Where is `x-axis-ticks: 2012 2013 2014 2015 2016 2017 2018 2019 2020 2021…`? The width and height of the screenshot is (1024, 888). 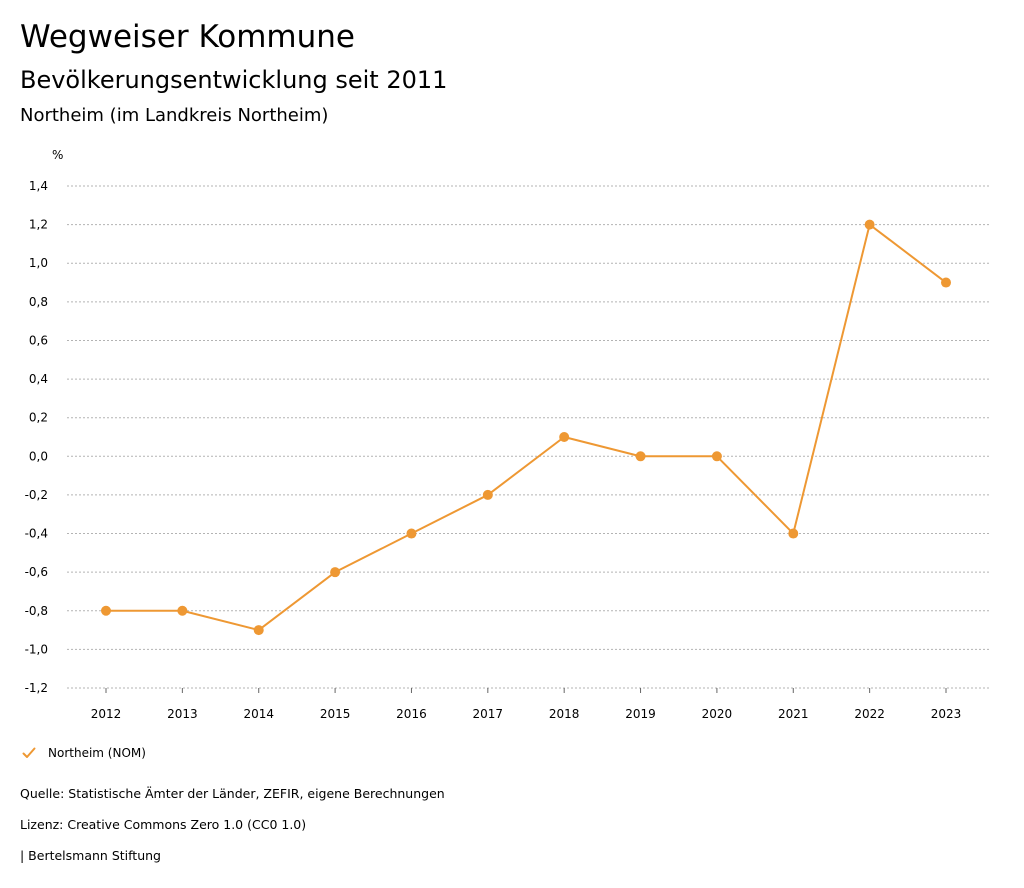
x-axis-ticks: 2012 2013 2014 2015 2016 2017 2018 2019 2020 2021… is located at coordinates (526, 704).